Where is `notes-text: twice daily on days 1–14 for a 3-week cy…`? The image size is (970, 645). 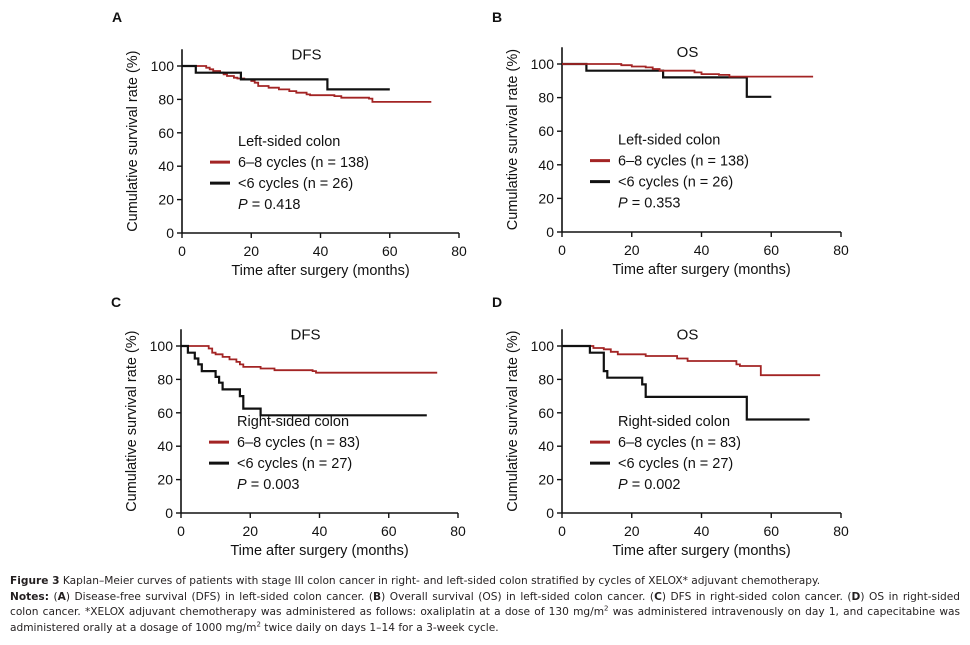
notes-text: twice daily on days 1–14 for a 3-week cy… is located at coordinates (379, 627).